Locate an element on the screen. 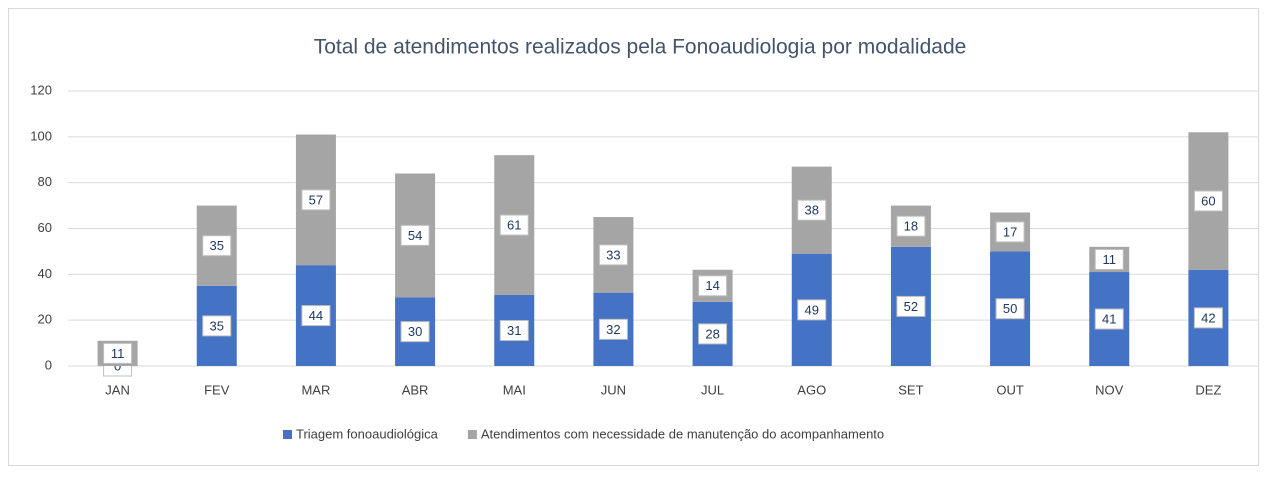 Image resolution: width=1267 pixels, height=488 pixels. data-label: 50 is located at coordinates (1010, 308).